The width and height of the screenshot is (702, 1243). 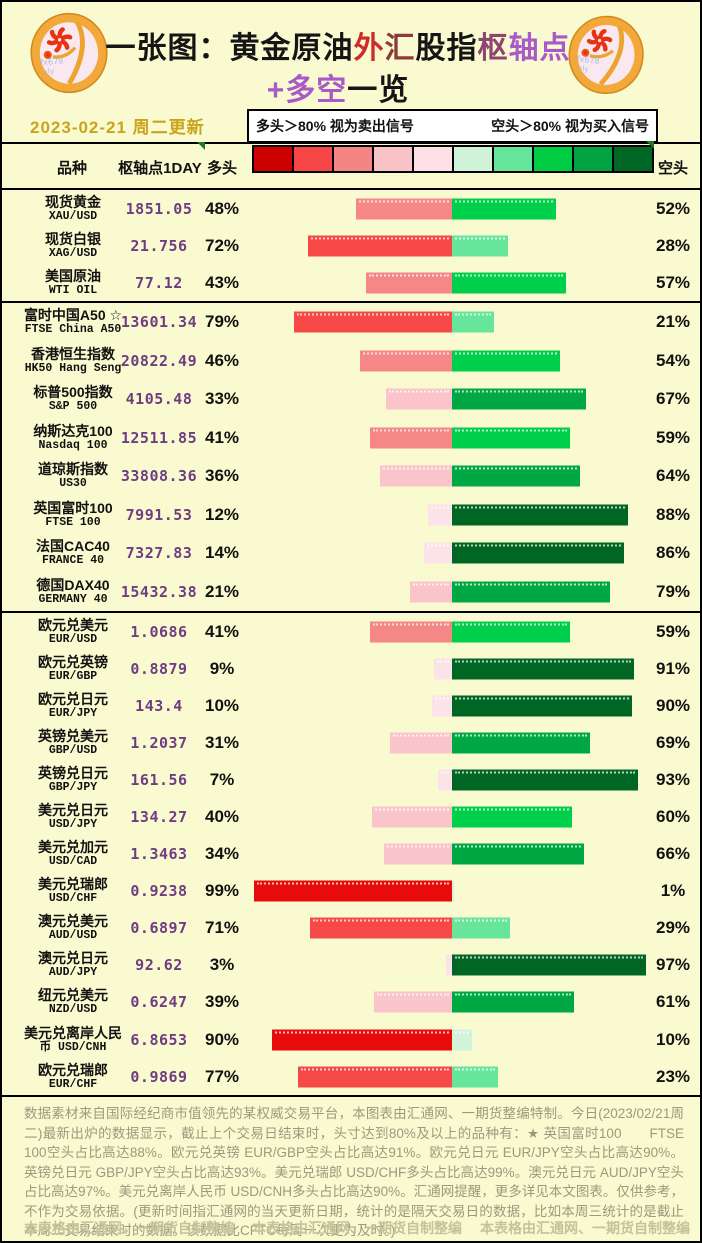 I want to click on pivot-value: 15432.38, so click(x=159, y=591).